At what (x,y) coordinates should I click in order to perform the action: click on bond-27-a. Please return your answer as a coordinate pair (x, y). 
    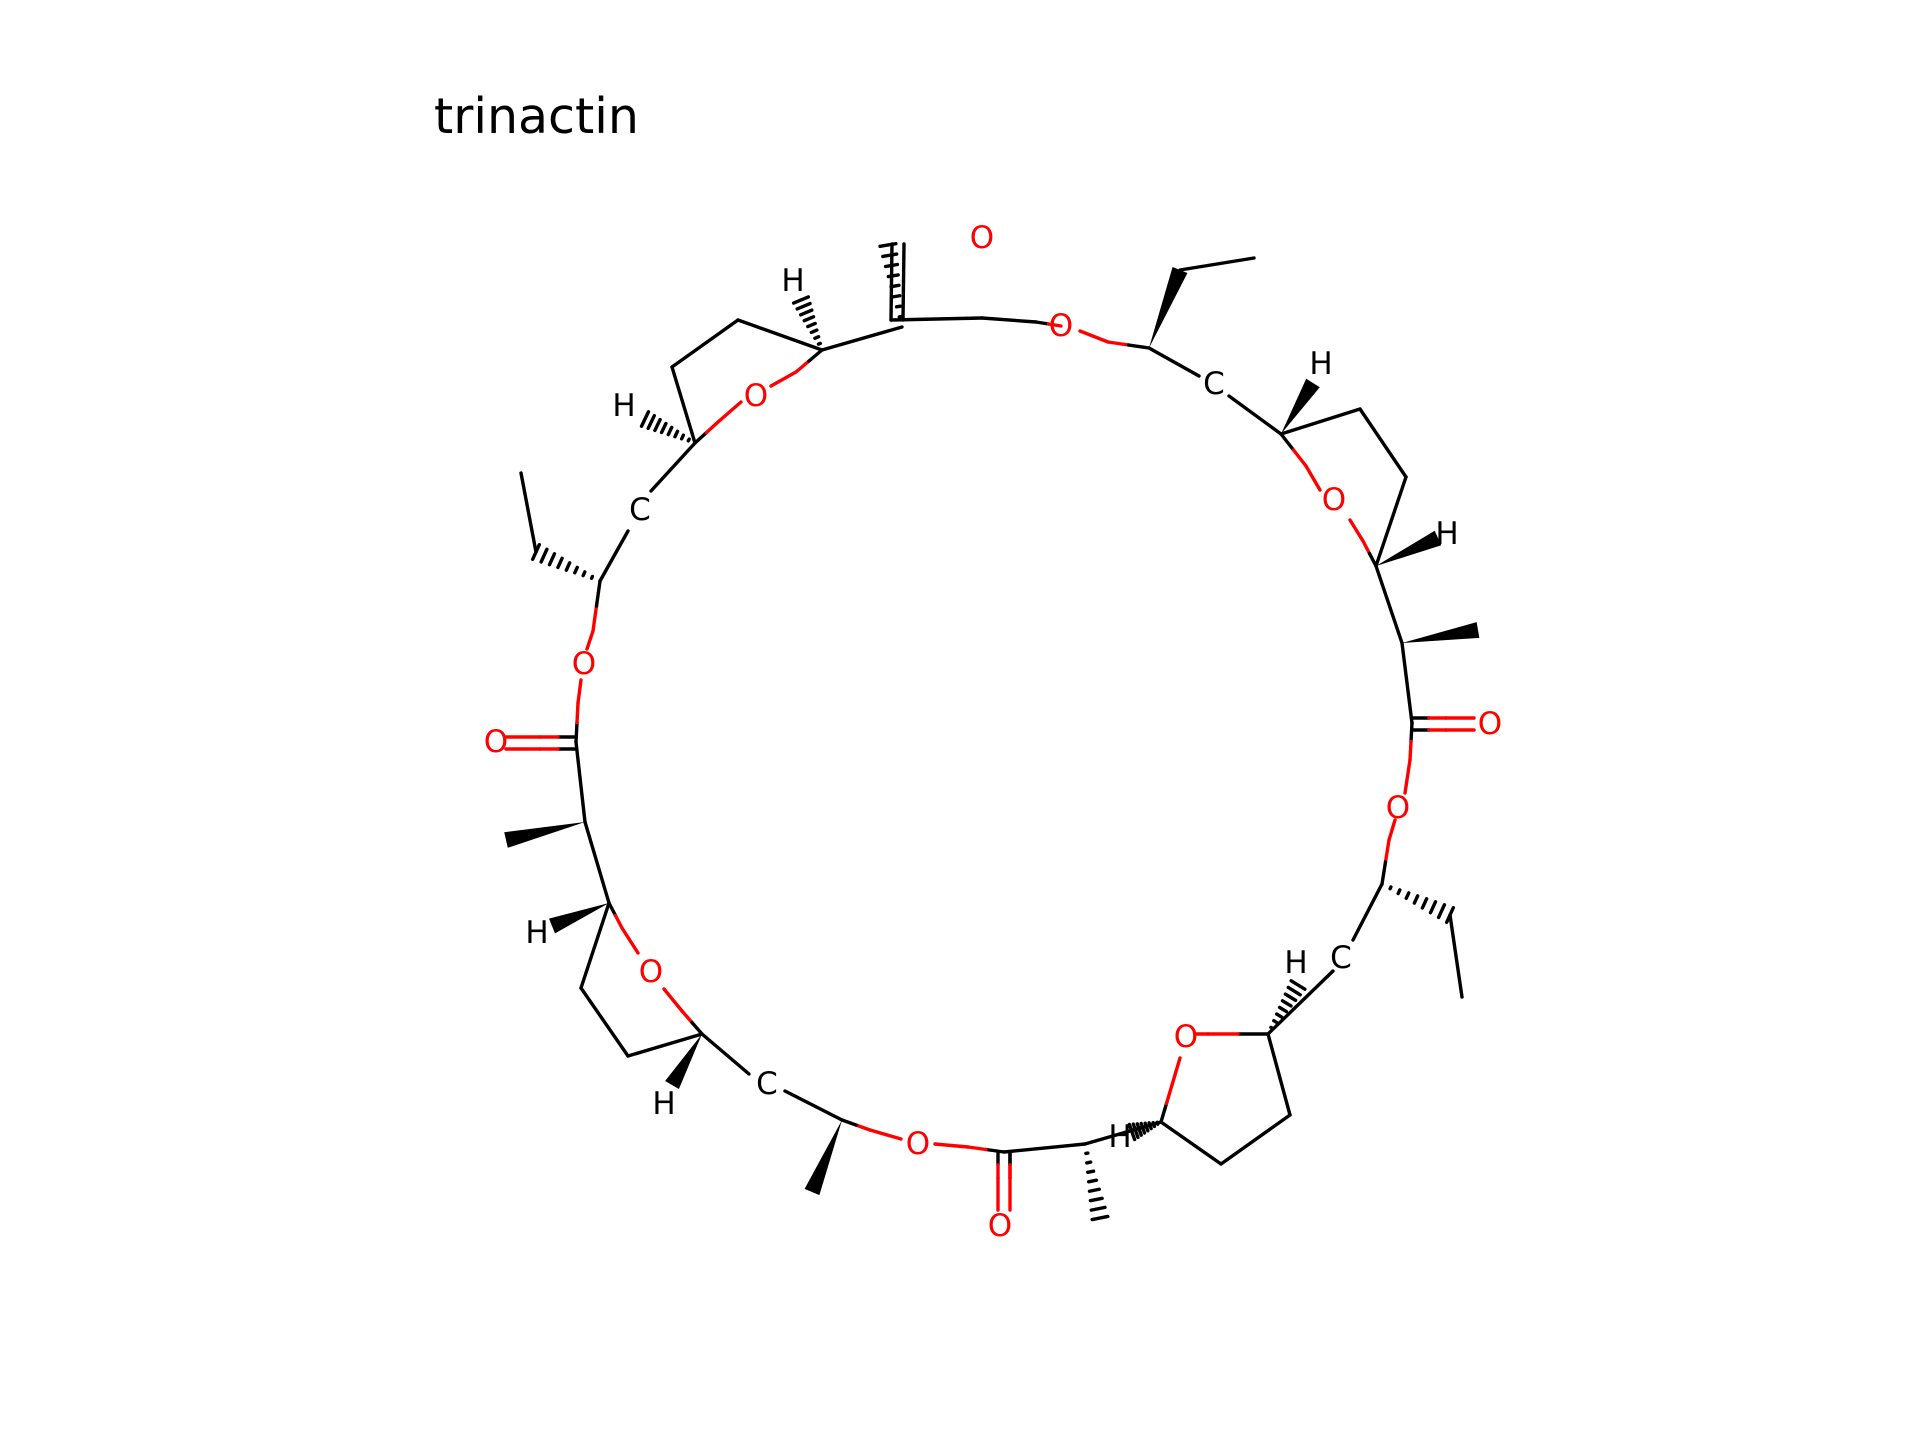
    Looking at the image, I should click on (1411, 732).